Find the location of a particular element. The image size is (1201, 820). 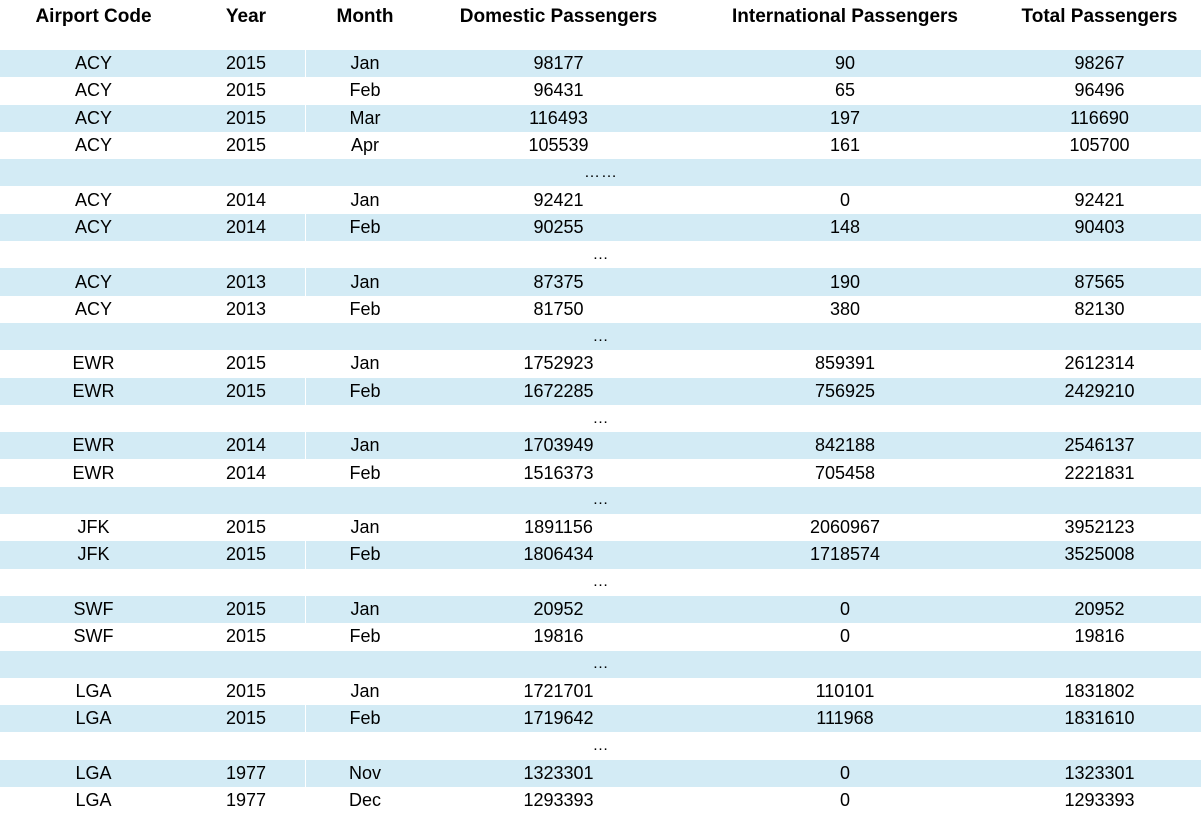

table-row: ACY 2014 Jan 92421 0 92421 is located at coordinates (600, 199).